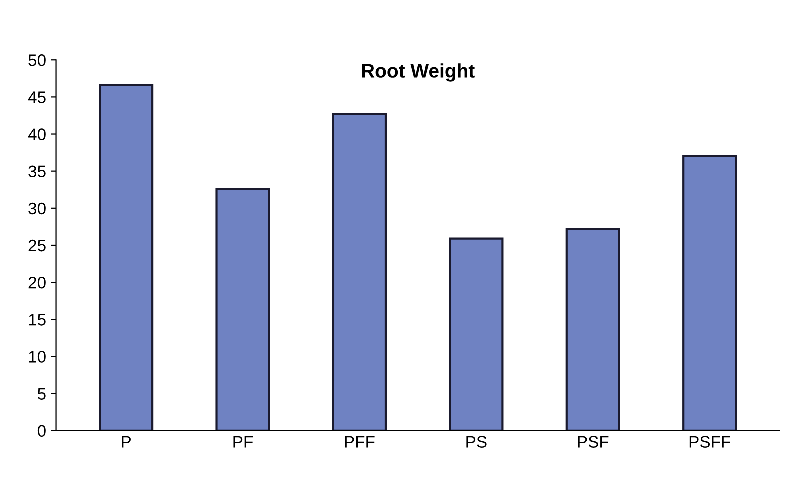  Describe the element at coordinates (418, 73) in the screenshot. I see `chart-title: Root Weight` at that location.